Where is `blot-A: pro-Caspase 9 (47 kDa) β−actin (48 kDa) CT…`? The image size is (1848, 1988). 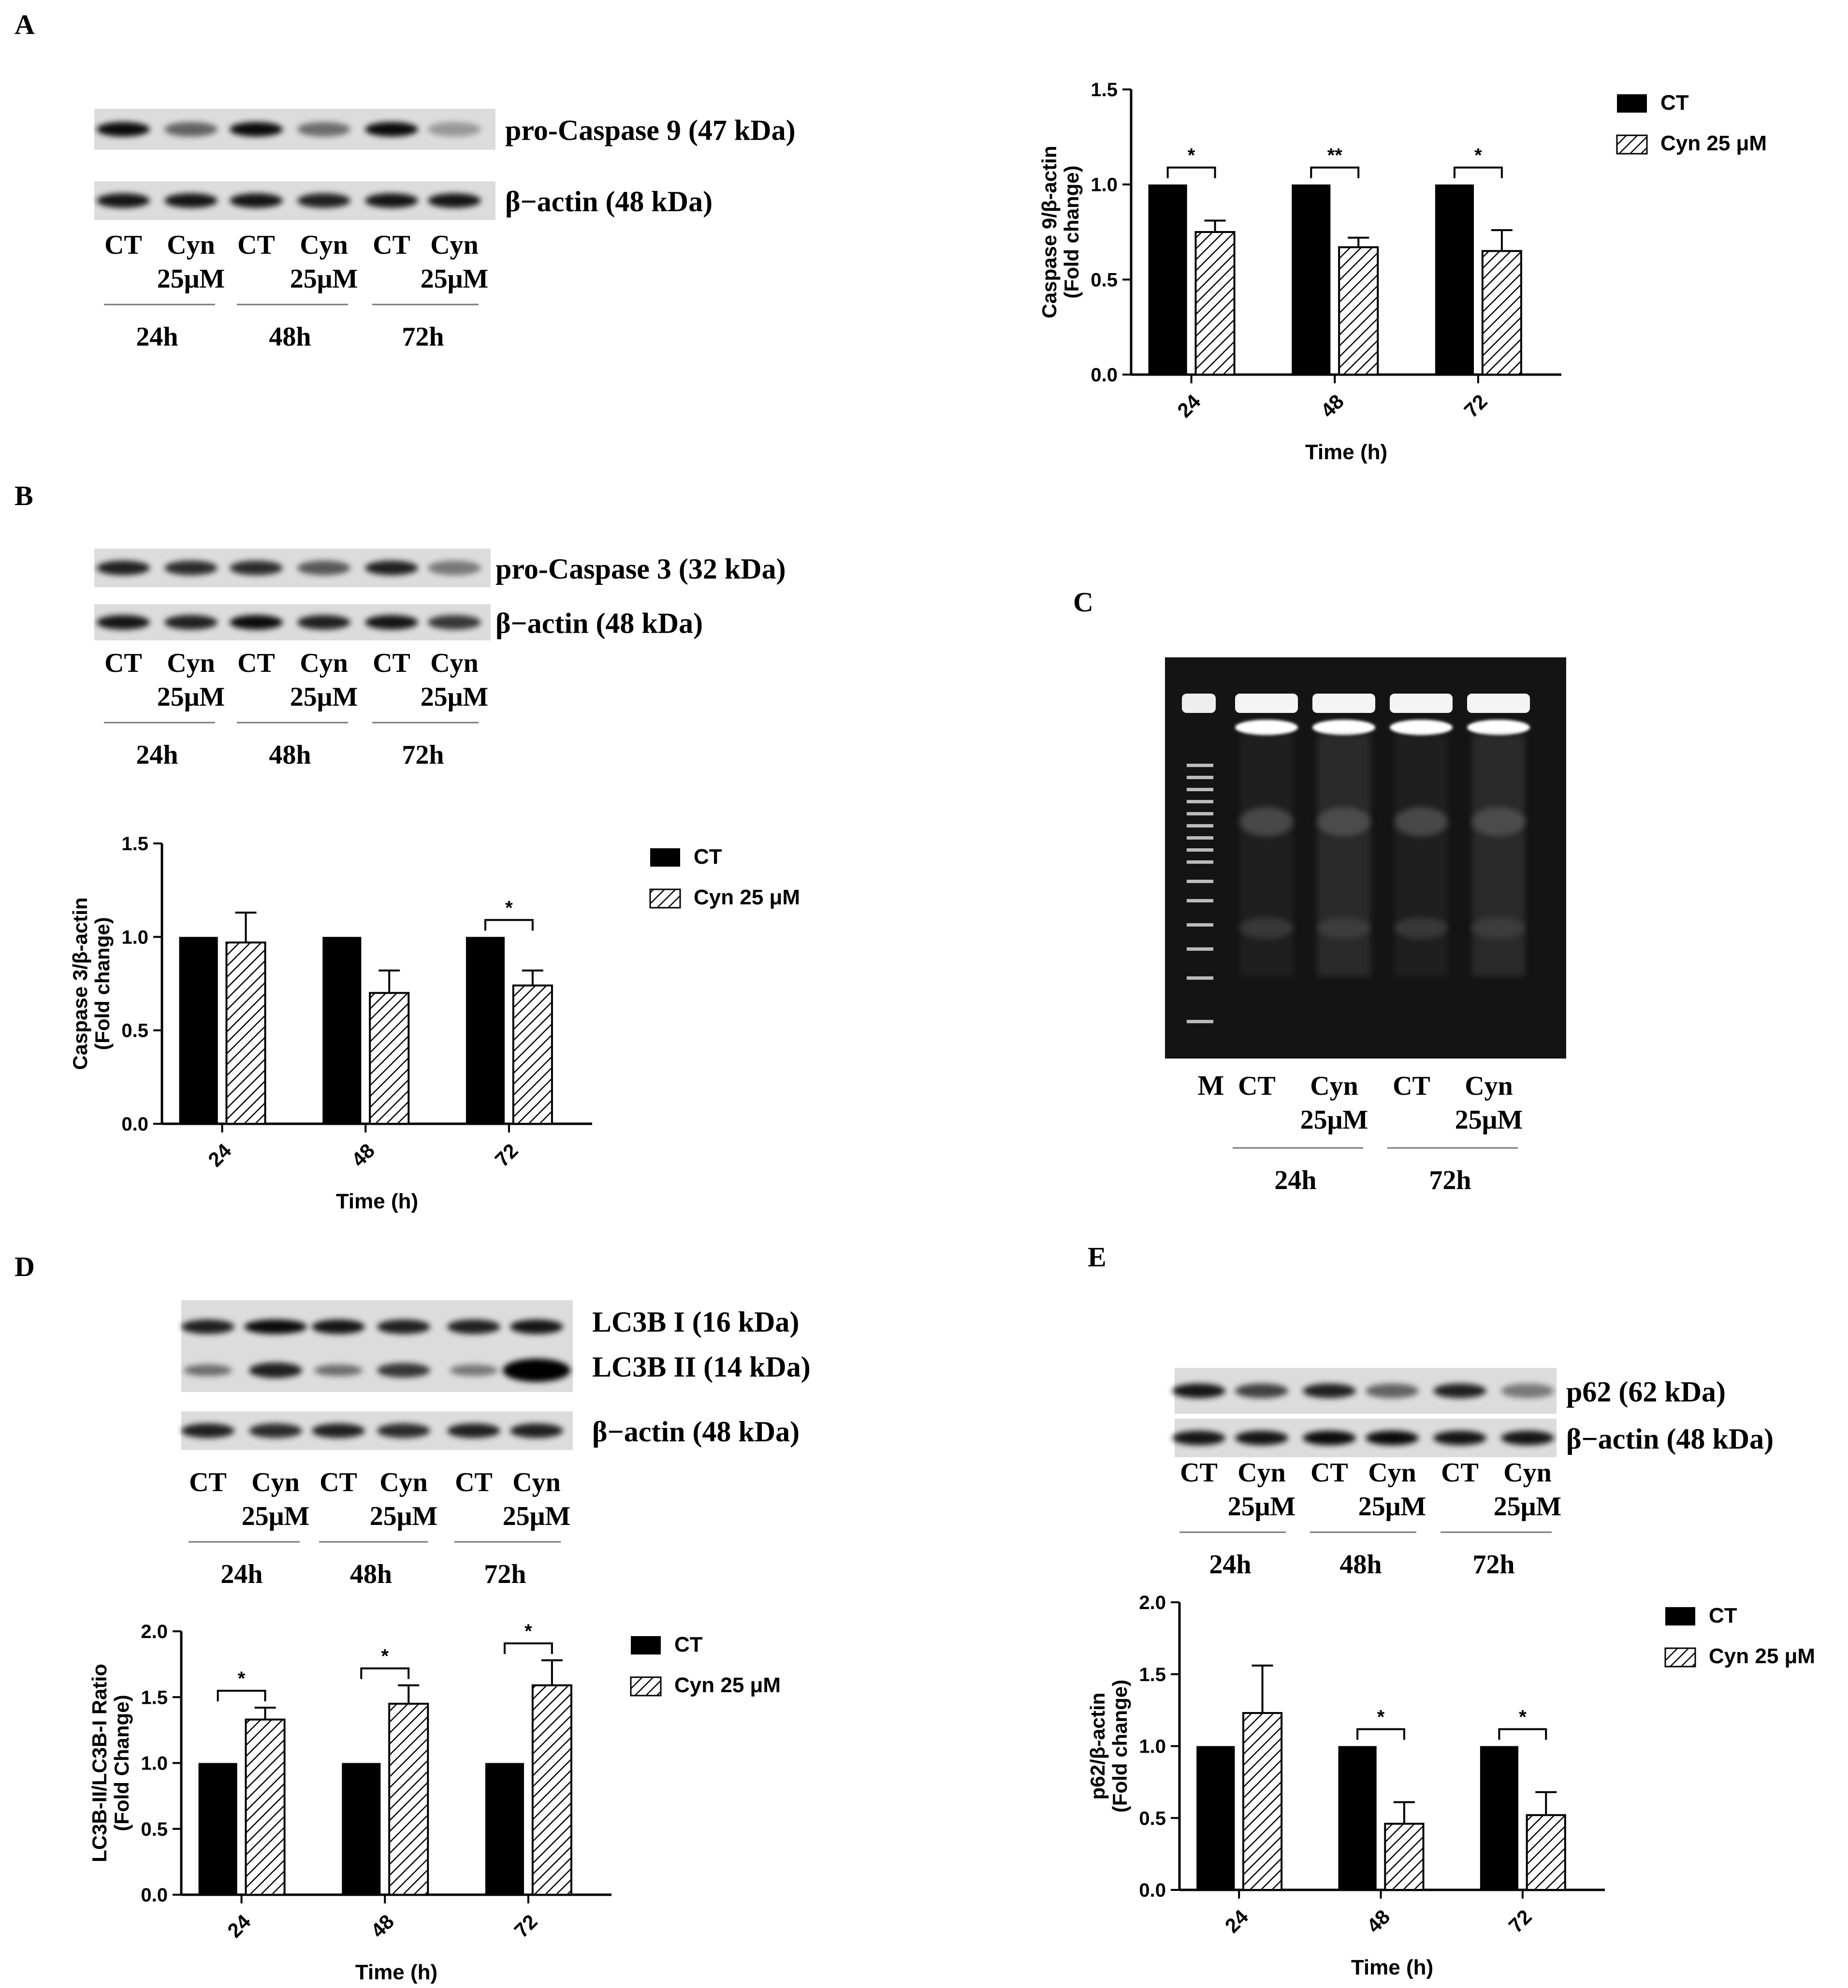
blot-A: pro-Caspase 9 (47 kDa) β−actin (48 kDa) CT… is located at coordinates (445, 230).